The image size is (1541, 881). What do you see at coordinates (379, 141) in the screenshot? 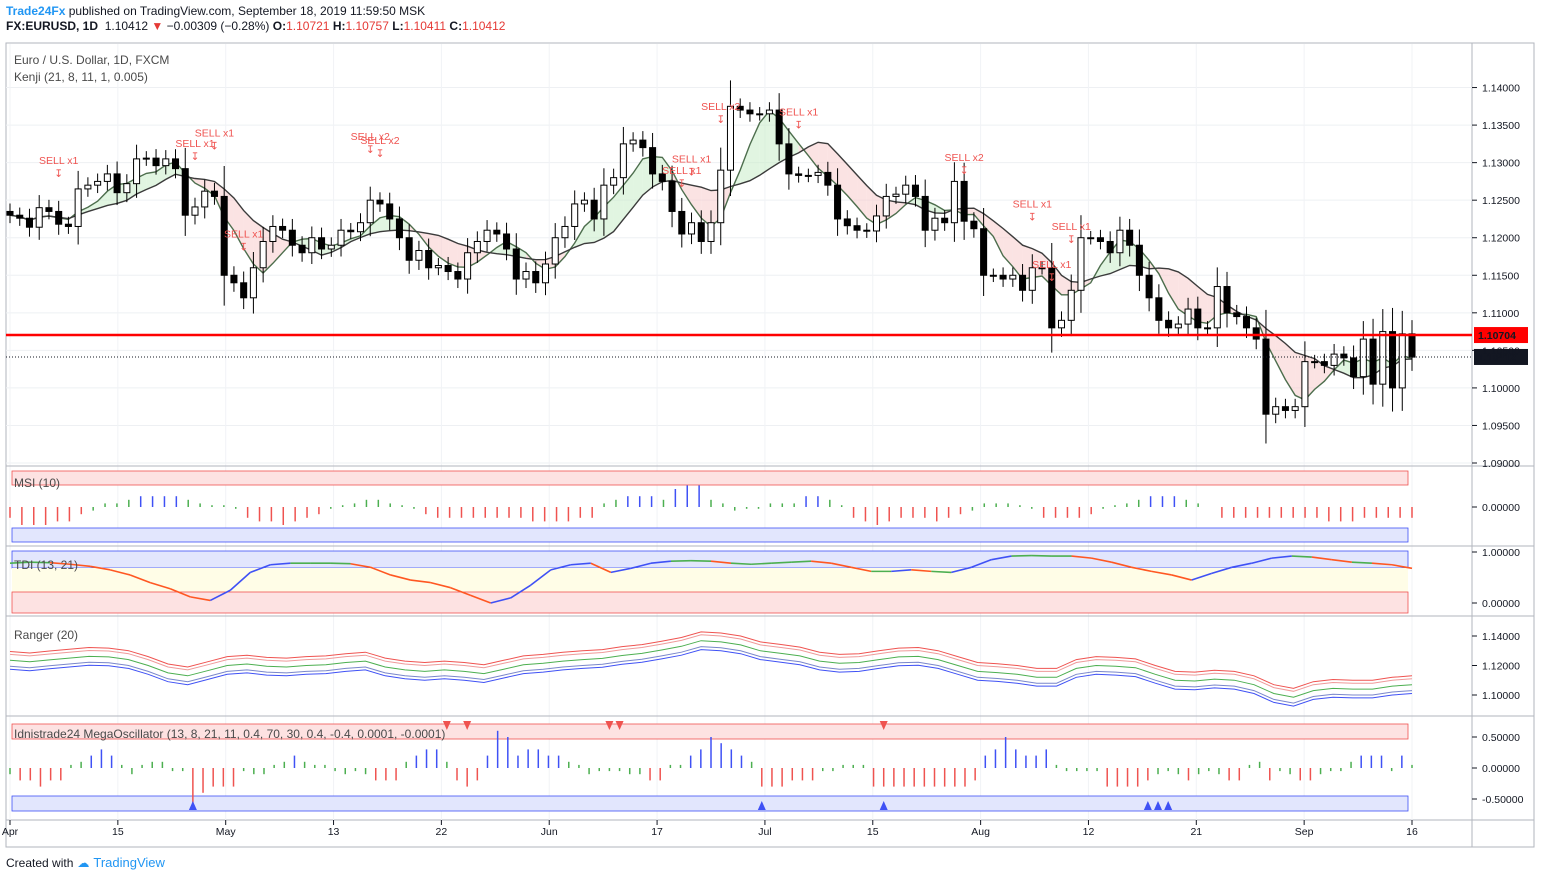
I see `sell-signal-label: SELL x2` at bounding box center [379, 141].